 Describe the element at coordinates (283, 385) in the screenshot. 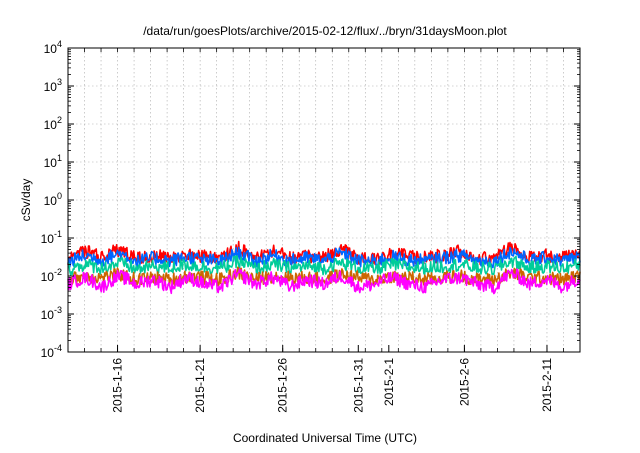

I see `x-tick-label: 2015-1-26` at that location.